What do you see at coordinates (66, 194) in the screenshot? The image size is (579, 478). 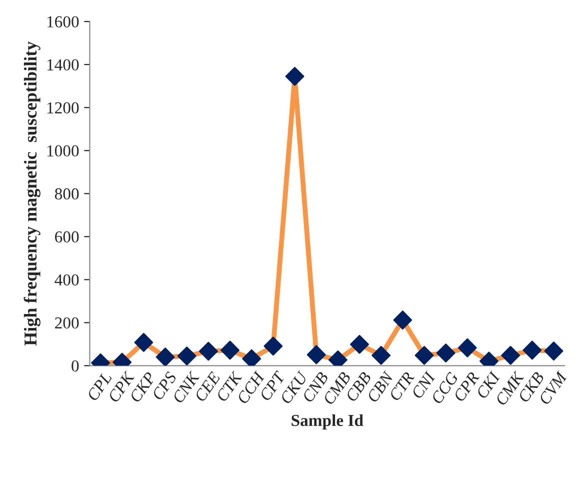 I see `y-tick-label: 800` at bounding box center [66, 194].